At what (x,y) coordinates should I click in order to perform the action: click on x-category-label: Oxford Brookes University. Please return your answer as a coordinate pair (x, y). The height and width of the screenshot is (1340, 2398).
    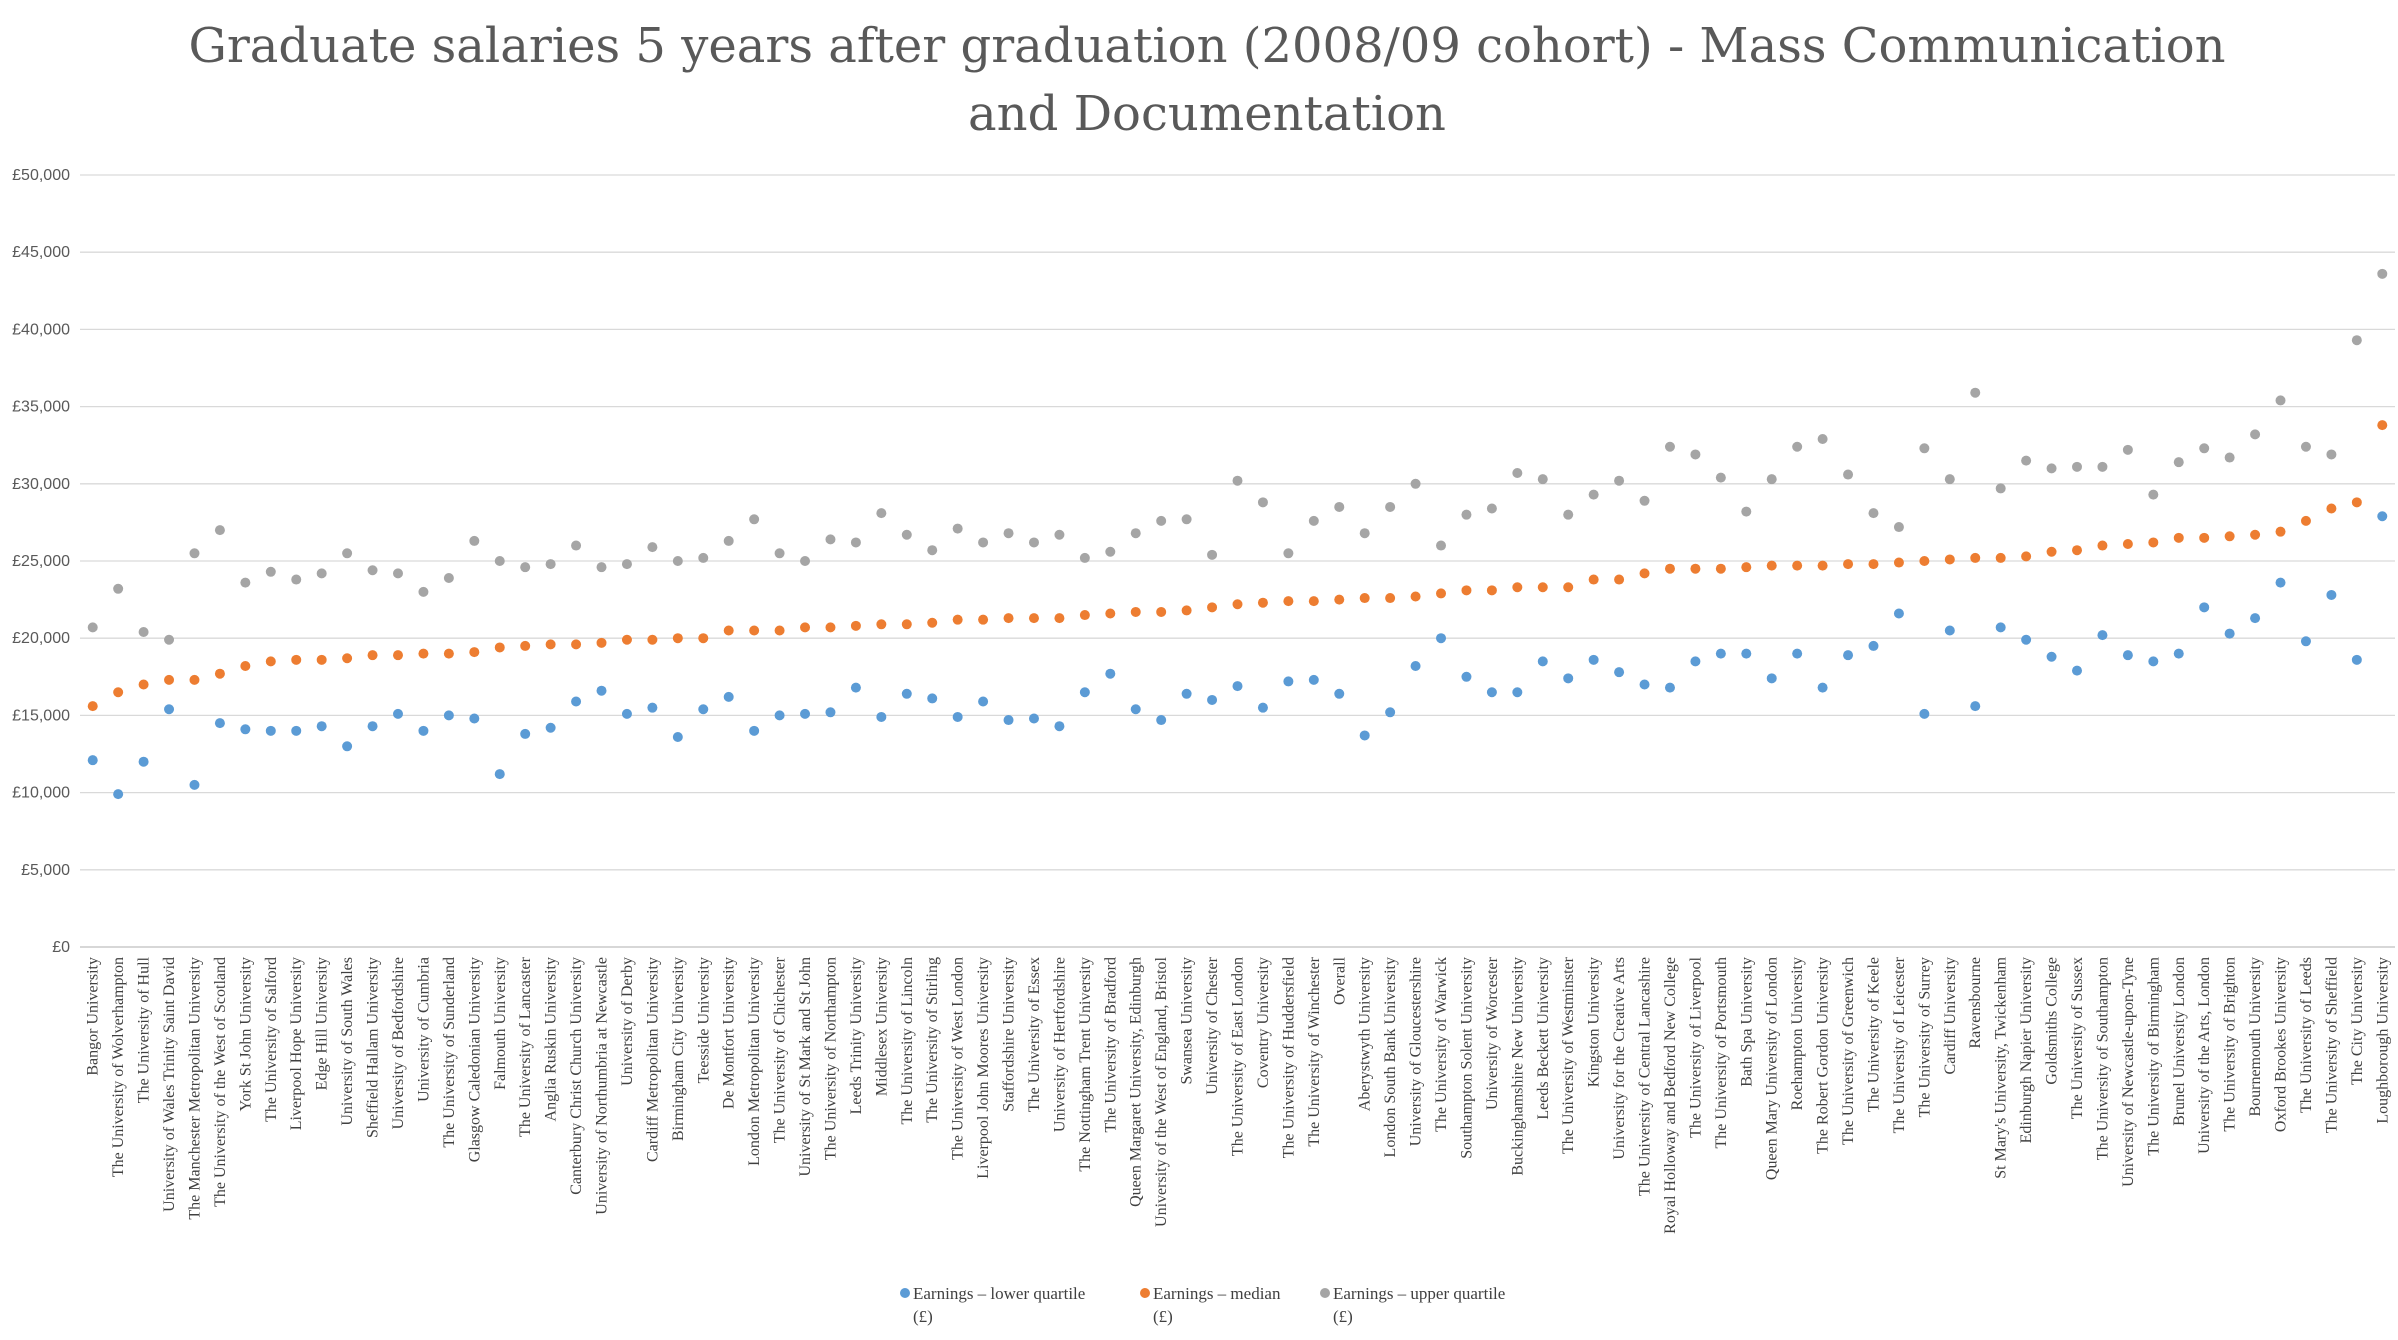
    Looking at the image, I should click on (2281, 1044).